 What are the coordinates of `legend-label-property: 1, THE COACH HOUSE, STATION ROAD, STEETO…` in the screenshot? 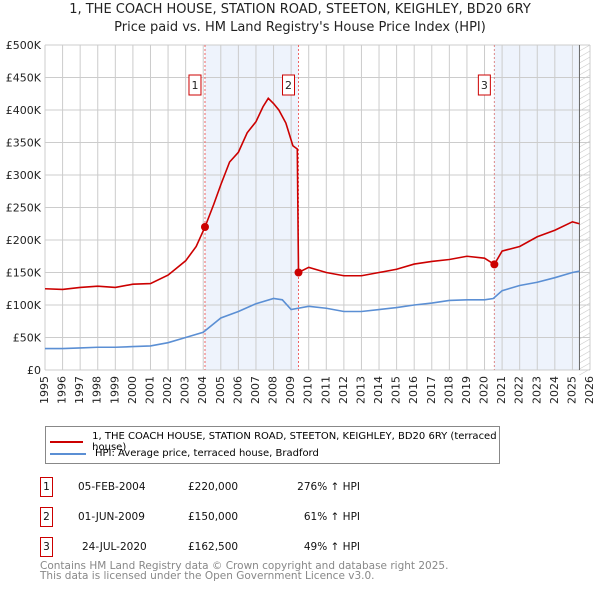 It's located at (294, 442).